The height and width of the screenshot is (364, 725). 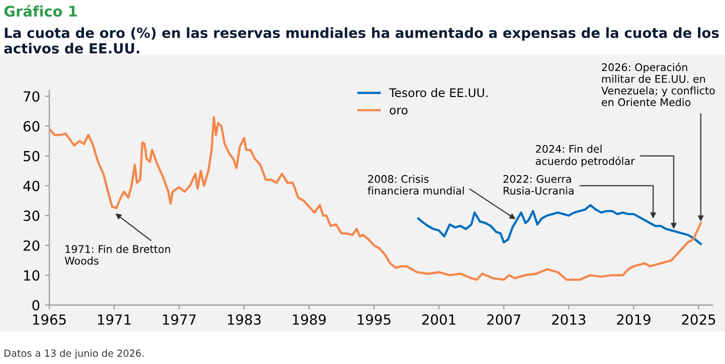 What do you see at coordinates (361, 40) in the screenshot?
I see `chart-subtitle: La cuota de oro (%) en las reservas mundiales ha aumentado a expensas de la cuota de los activos de EE.UU.` at bounding box center [361, 40].